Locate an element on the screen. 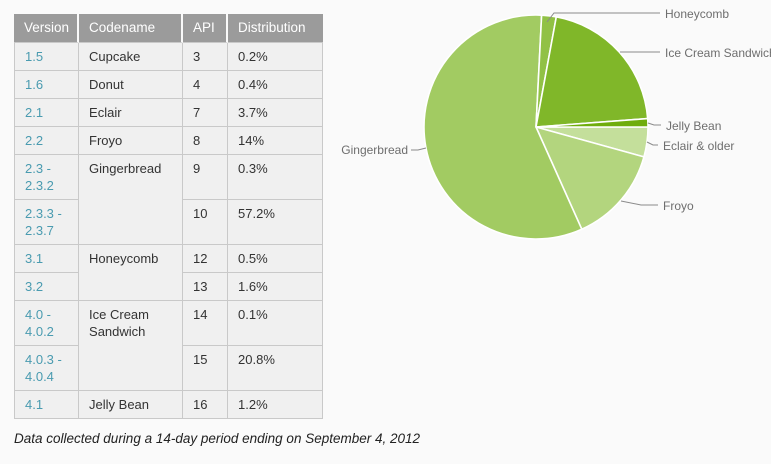 This screenshot has height=464, width=771. table-row: 1.5 Cupcake 3 0.2% is located at coordinates (169, 57).